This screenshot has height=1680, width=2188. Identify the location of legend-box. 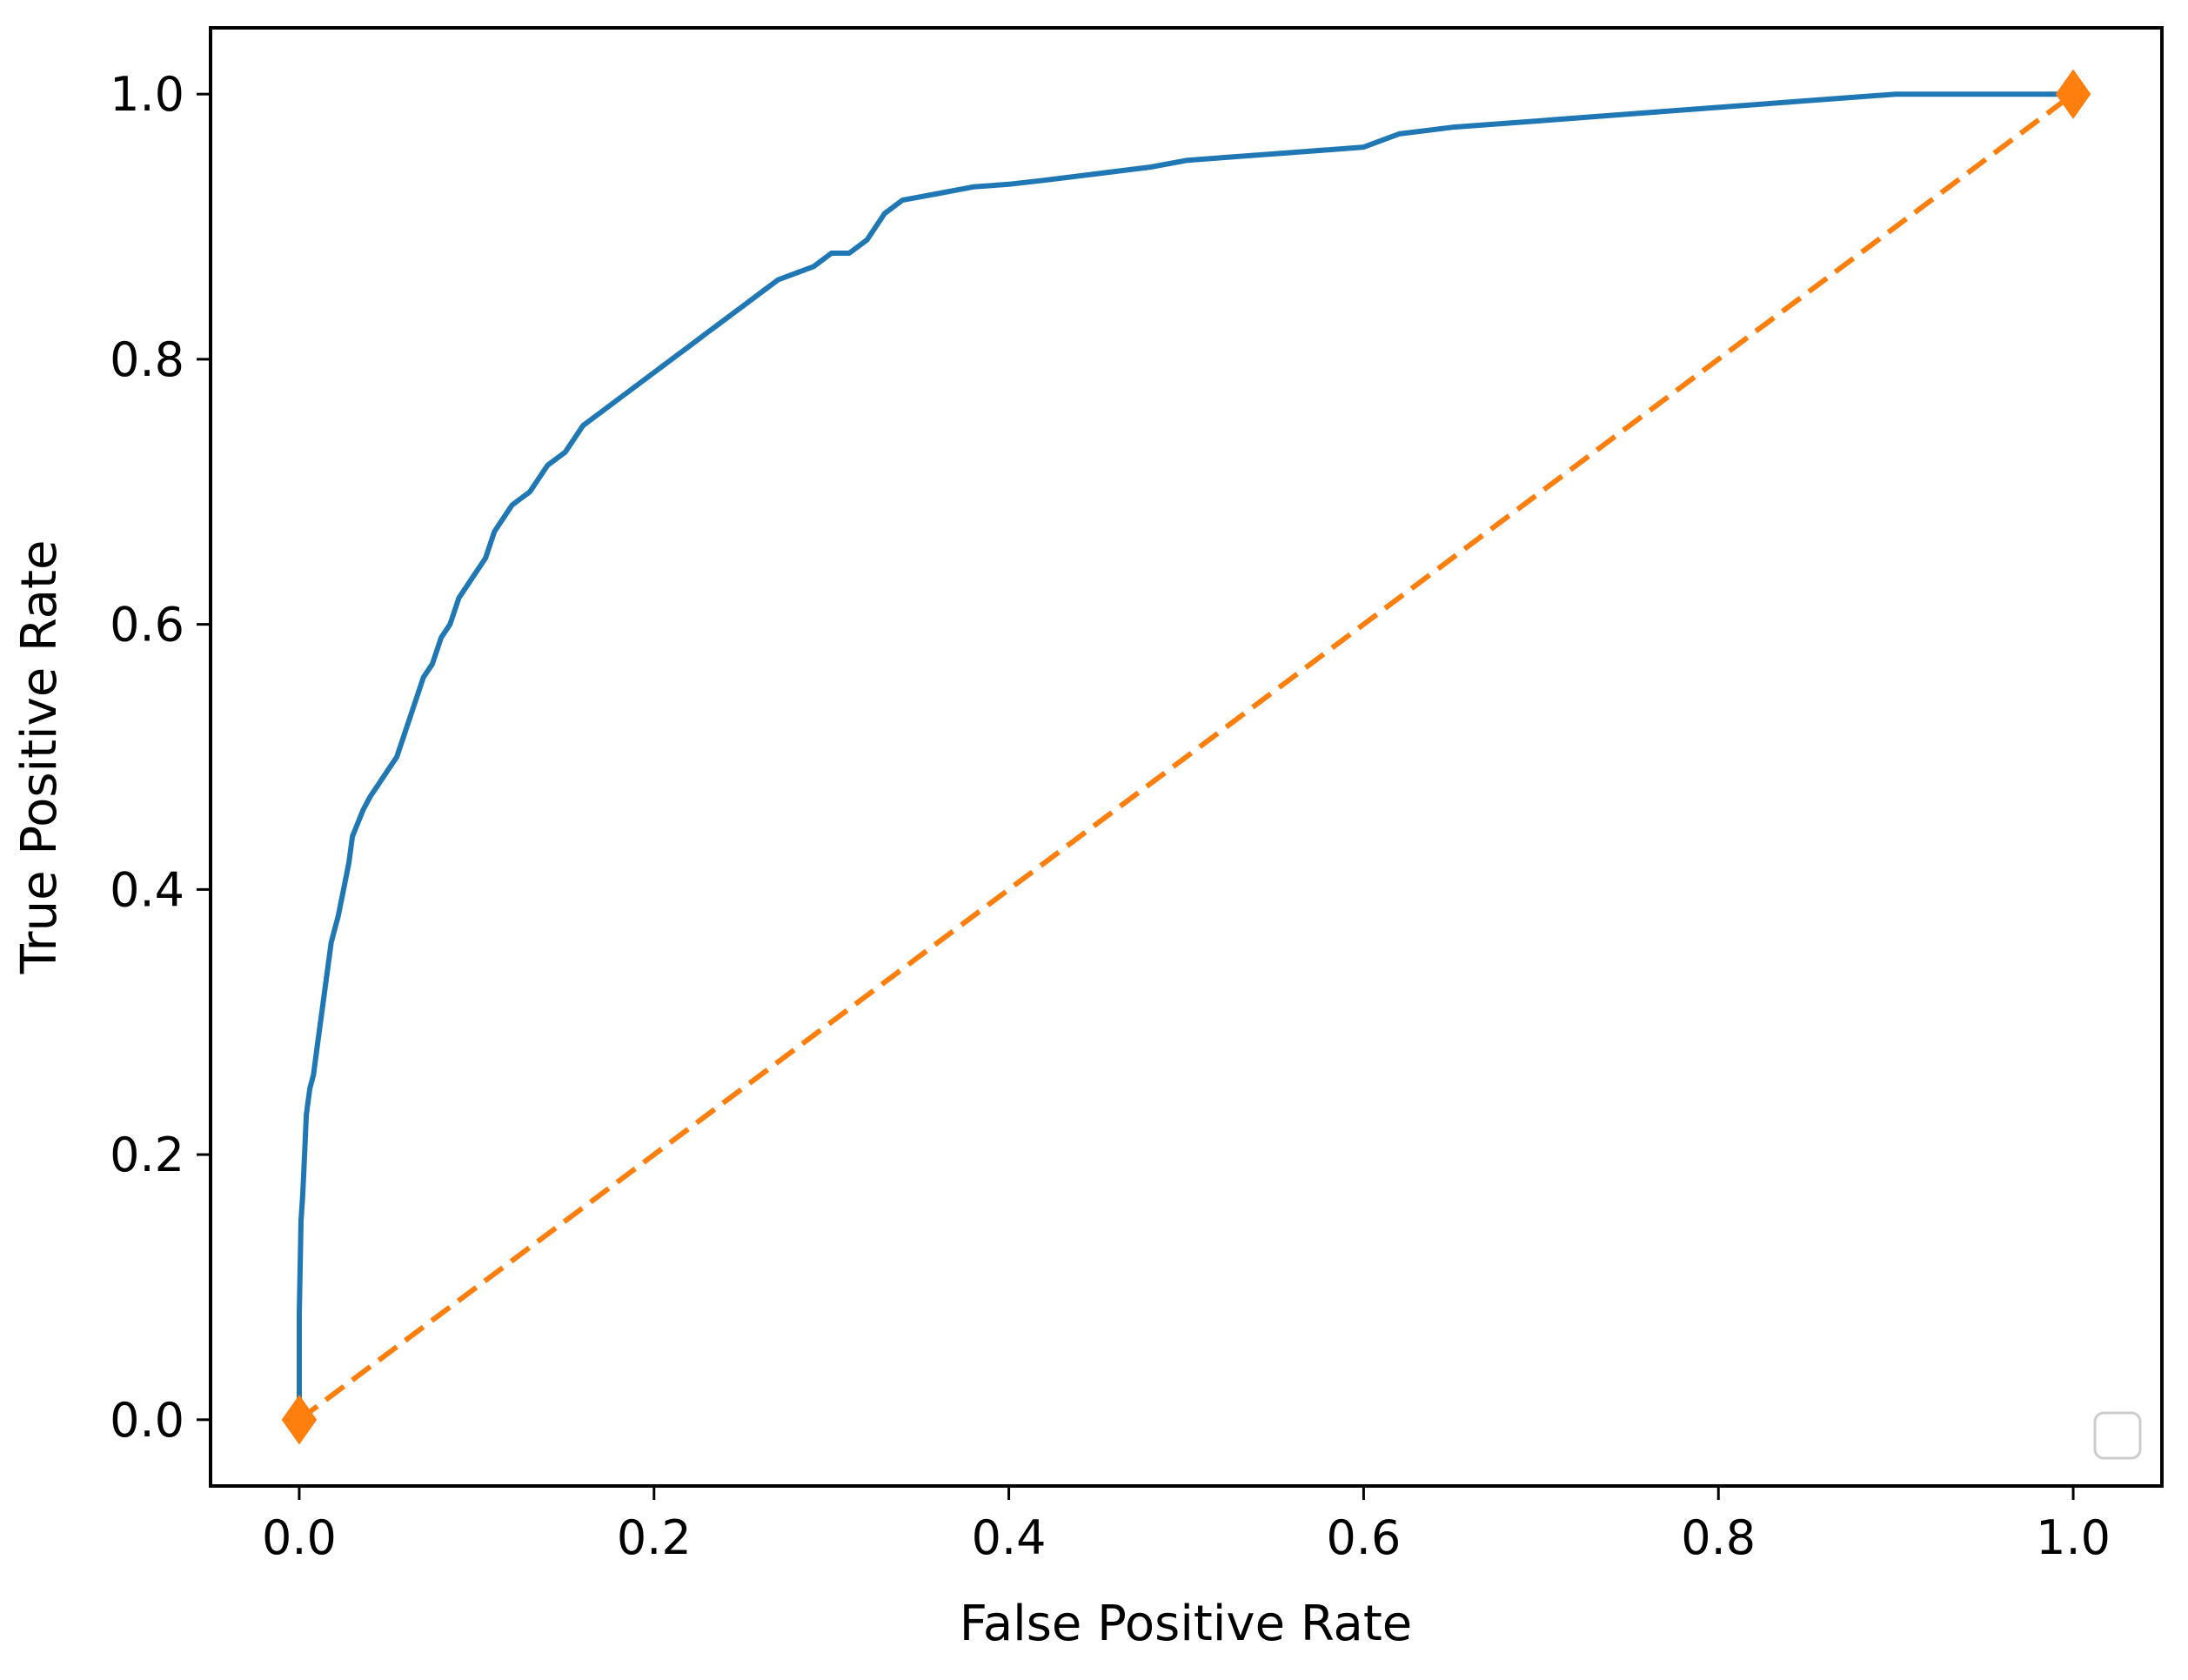
(2117, 1435).